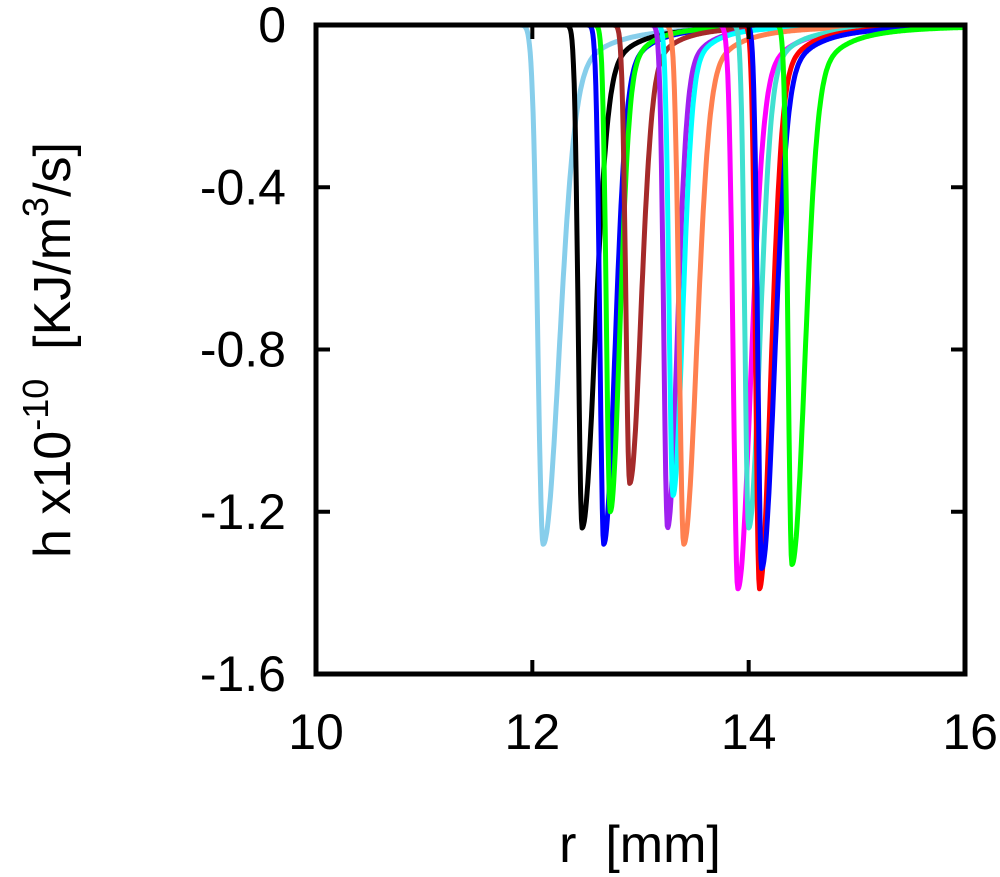 The width and height of the screenshot is (1000, 877). I want to click on y-tick-label: -0.4, so click(243, 187).